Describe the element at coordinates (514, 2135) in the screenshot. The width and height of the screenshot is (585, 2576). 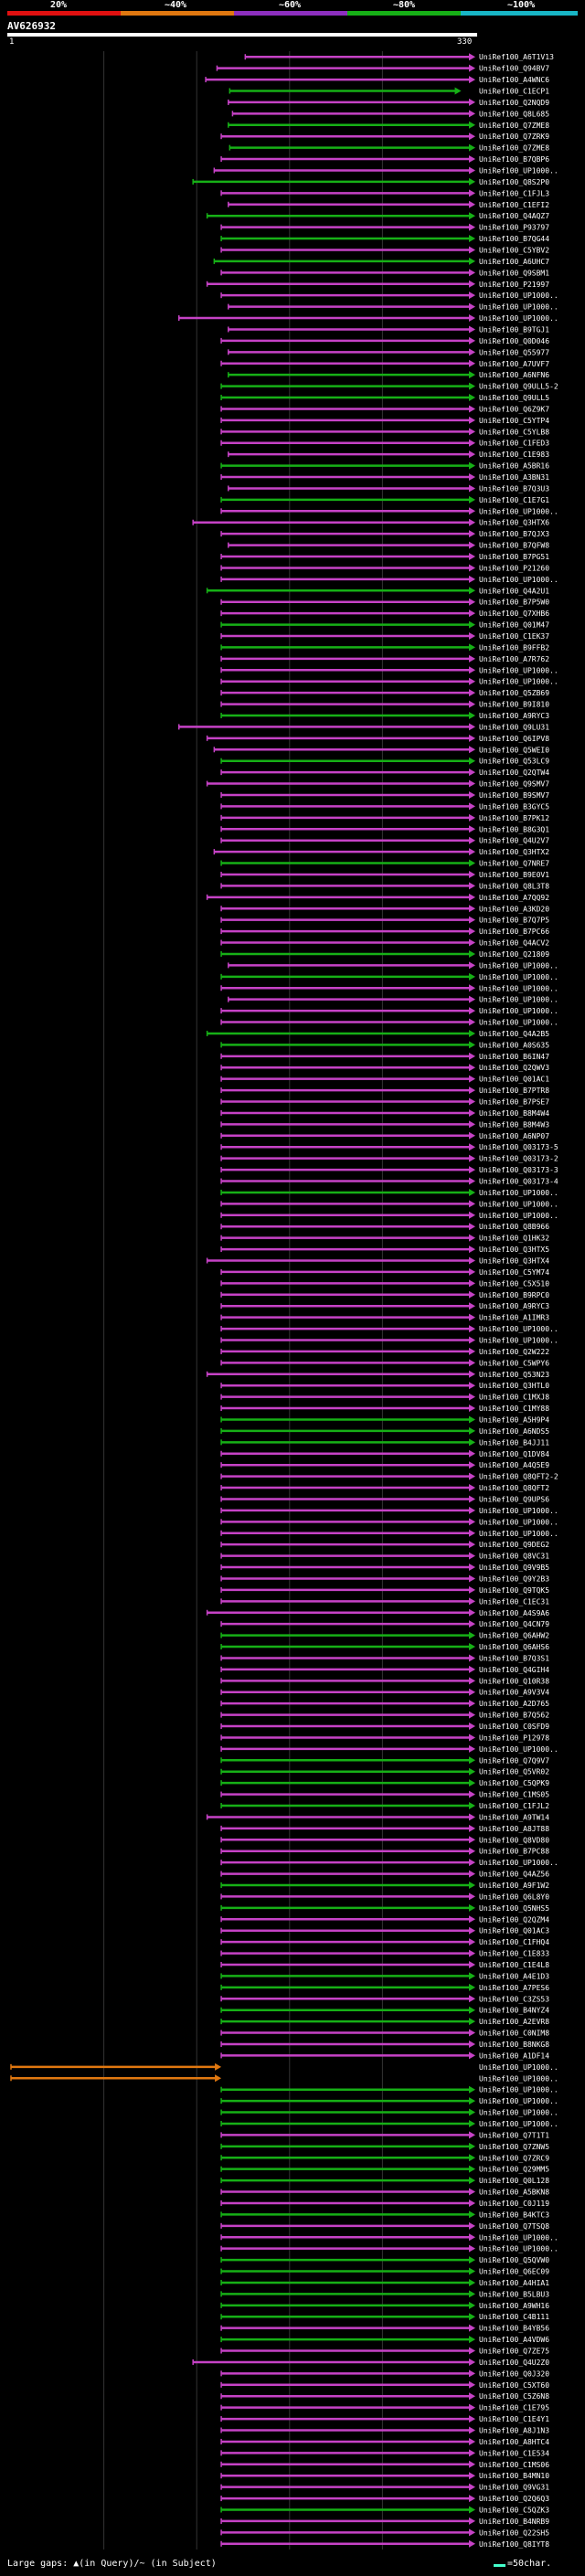
I see `hit-label: UniRef100_Q7T1T1` at that location.